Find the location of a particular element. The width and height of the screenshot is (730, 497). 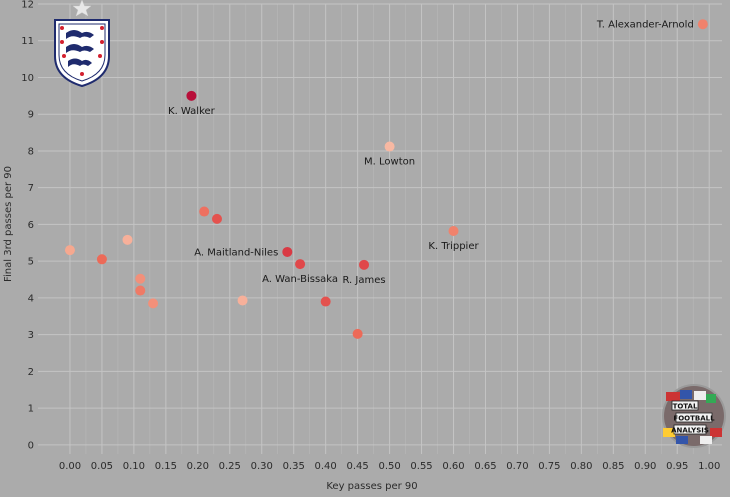

x-tick-label: 0.50 is located at coordinates (389, 466).